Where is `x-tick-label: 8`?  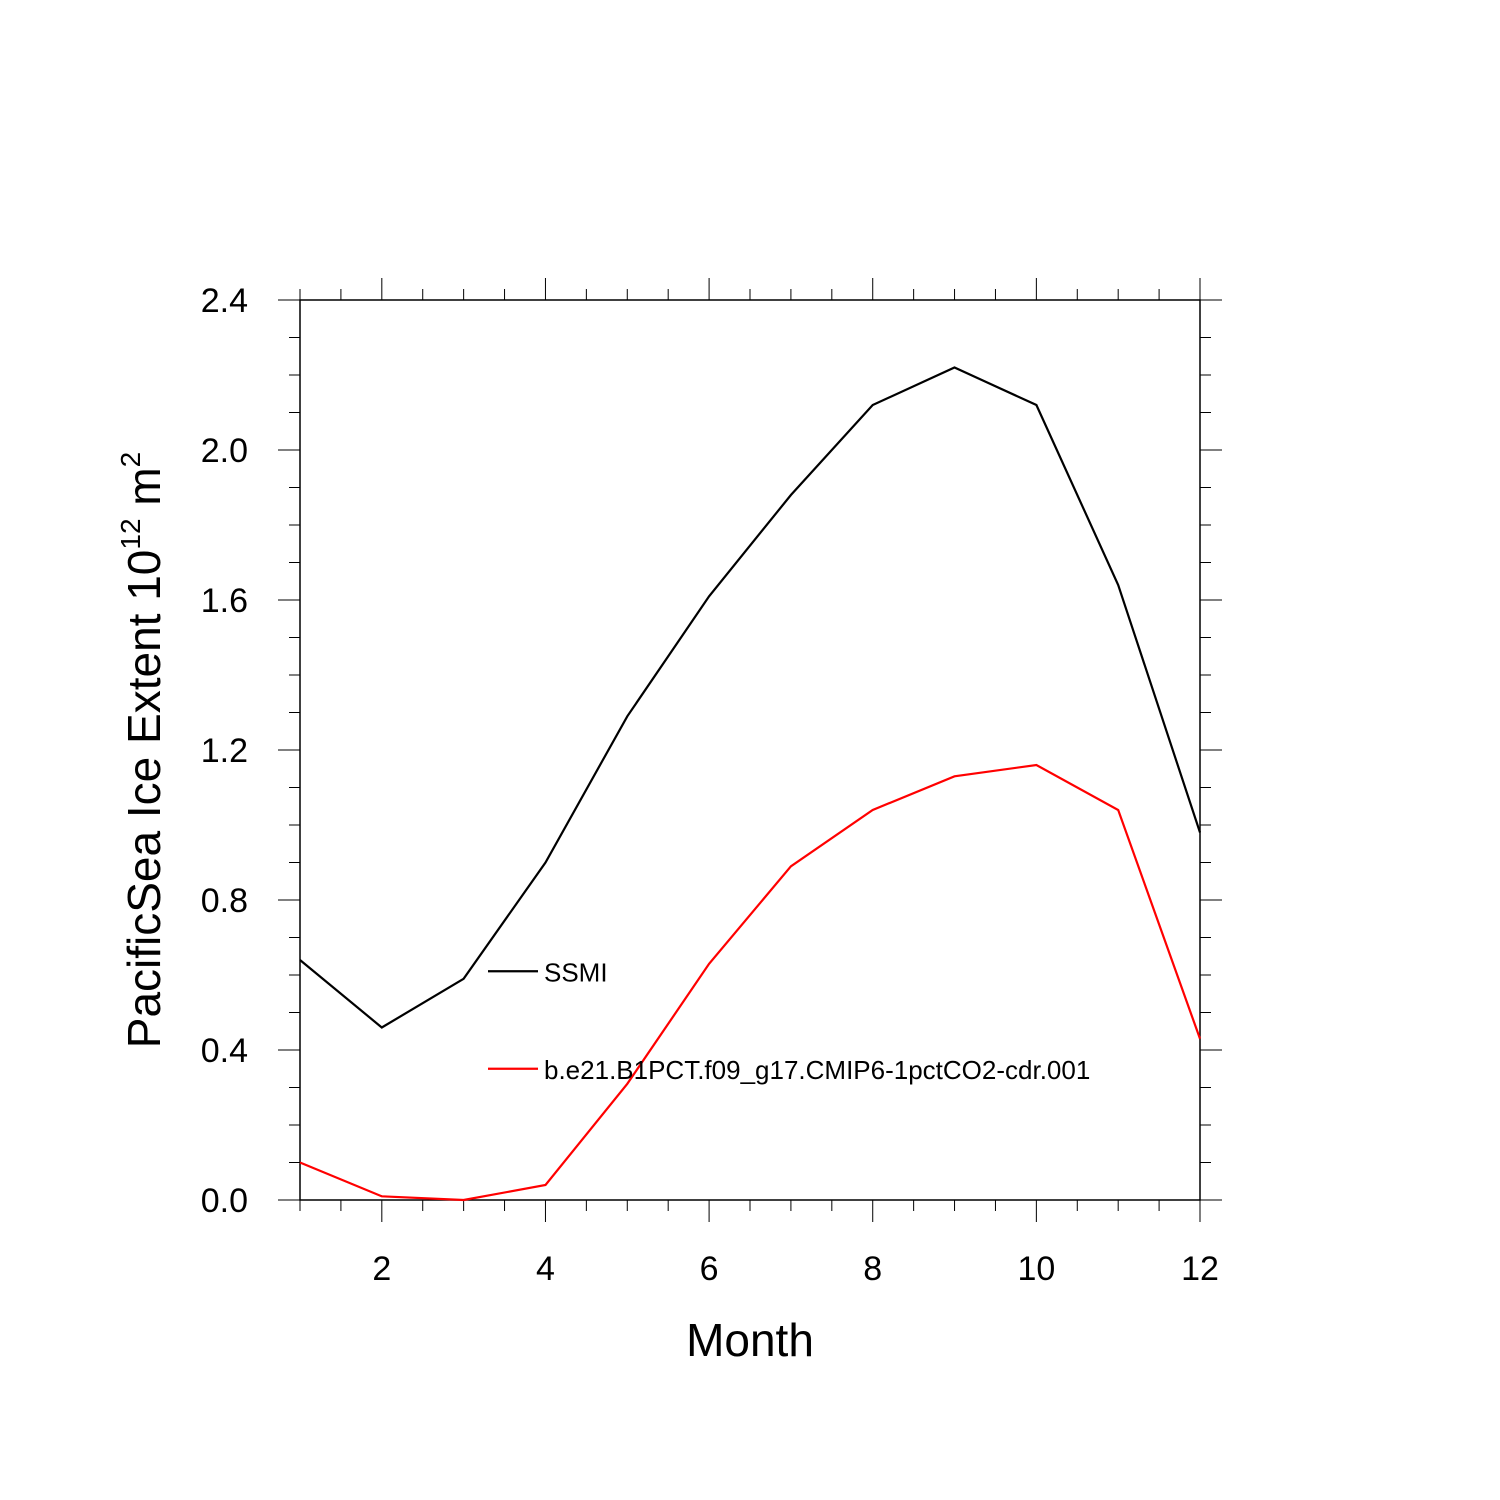 x-tick-label: 8 is located at coordinates (872, 1269).